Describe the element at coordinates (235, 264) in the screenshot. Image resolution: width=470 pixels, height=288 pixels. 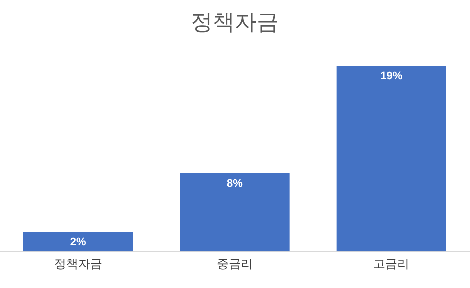
I see `x-tick-label: 중금리` at that location.